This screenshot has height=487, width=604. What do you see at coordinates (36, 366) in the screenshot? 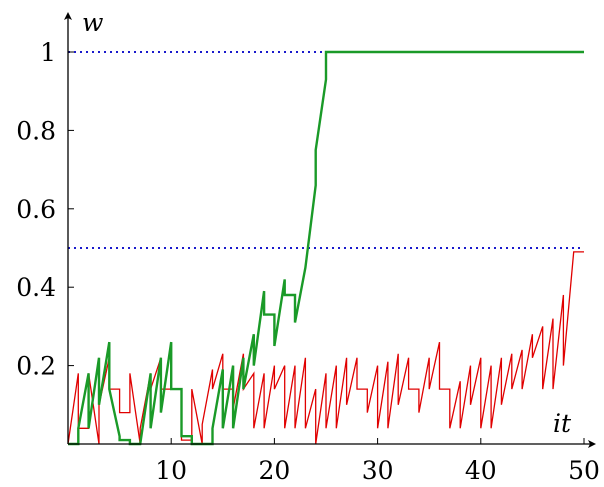
I see `y-tick-label: 0.2` at bounding box center [36, 366].